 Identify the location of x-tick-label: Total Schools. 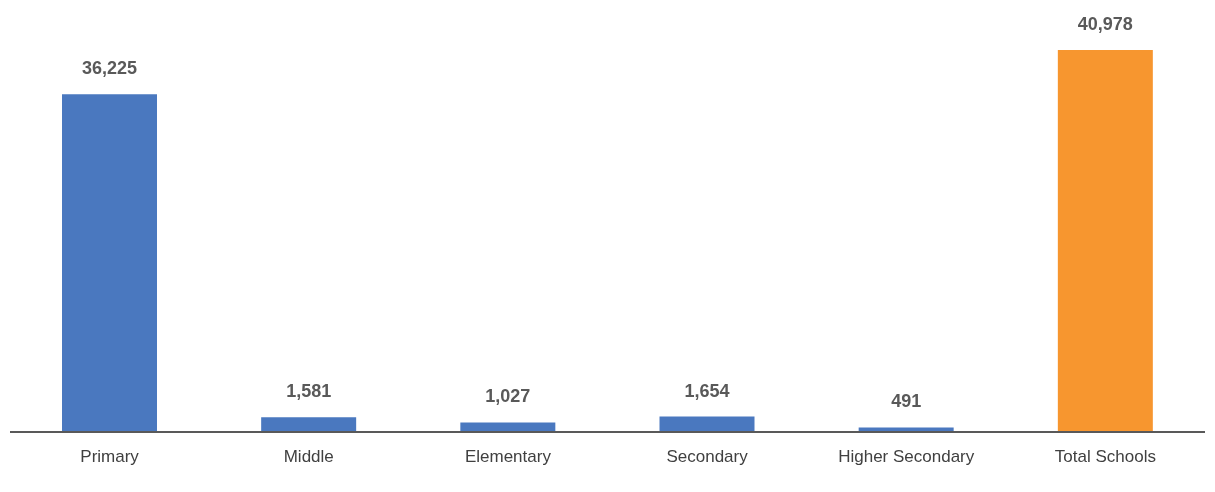
(1105, 457).